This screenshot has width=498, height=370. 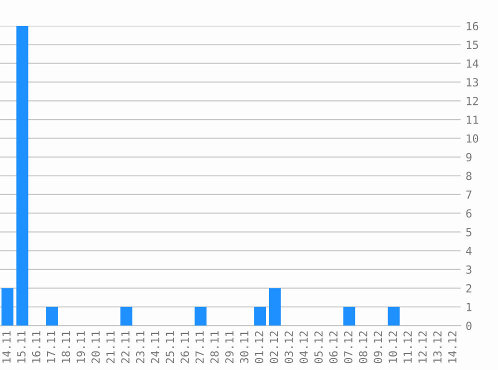 I want to click on y-tick-label: 4, so click(x=469, y=250).